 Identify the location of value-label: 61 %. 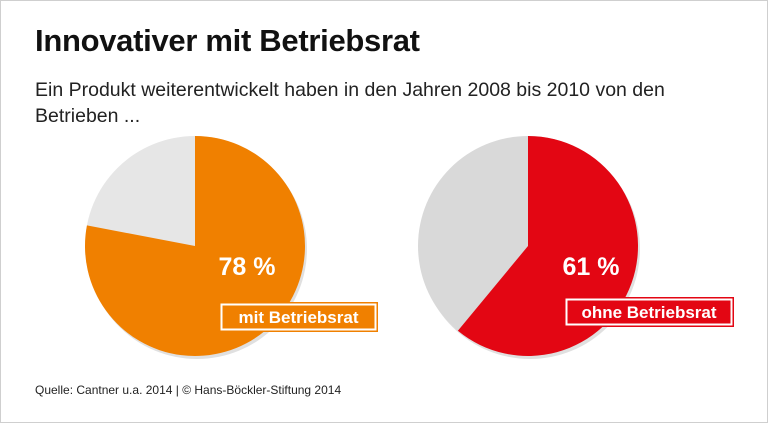
(591, 267).